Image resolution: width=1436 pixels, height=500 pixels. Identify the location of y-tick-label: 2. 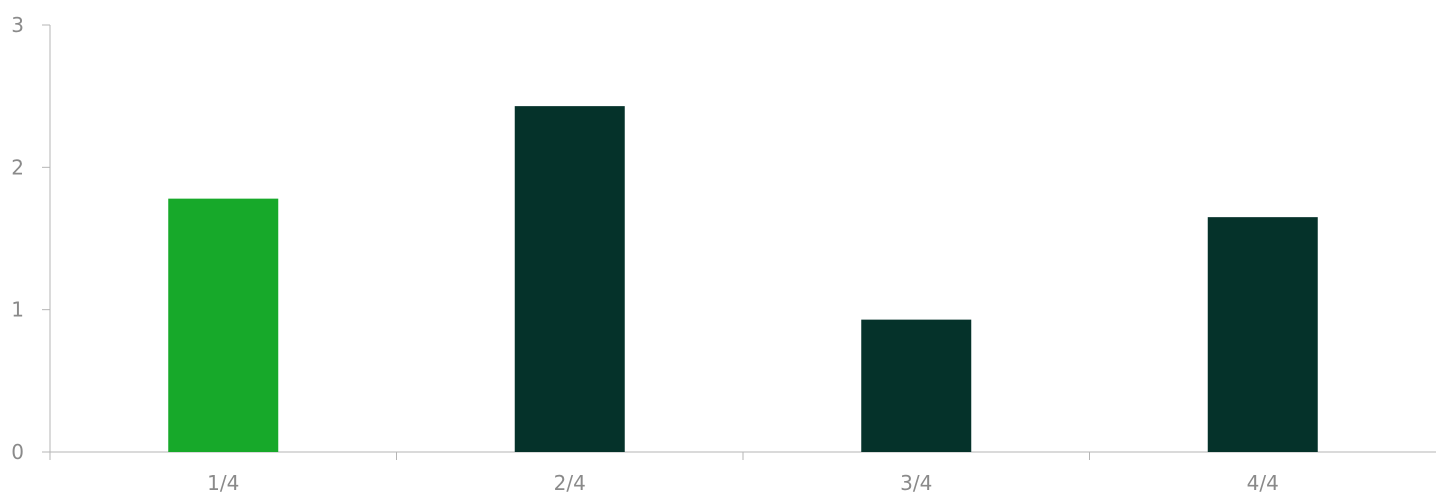
(17, 167).